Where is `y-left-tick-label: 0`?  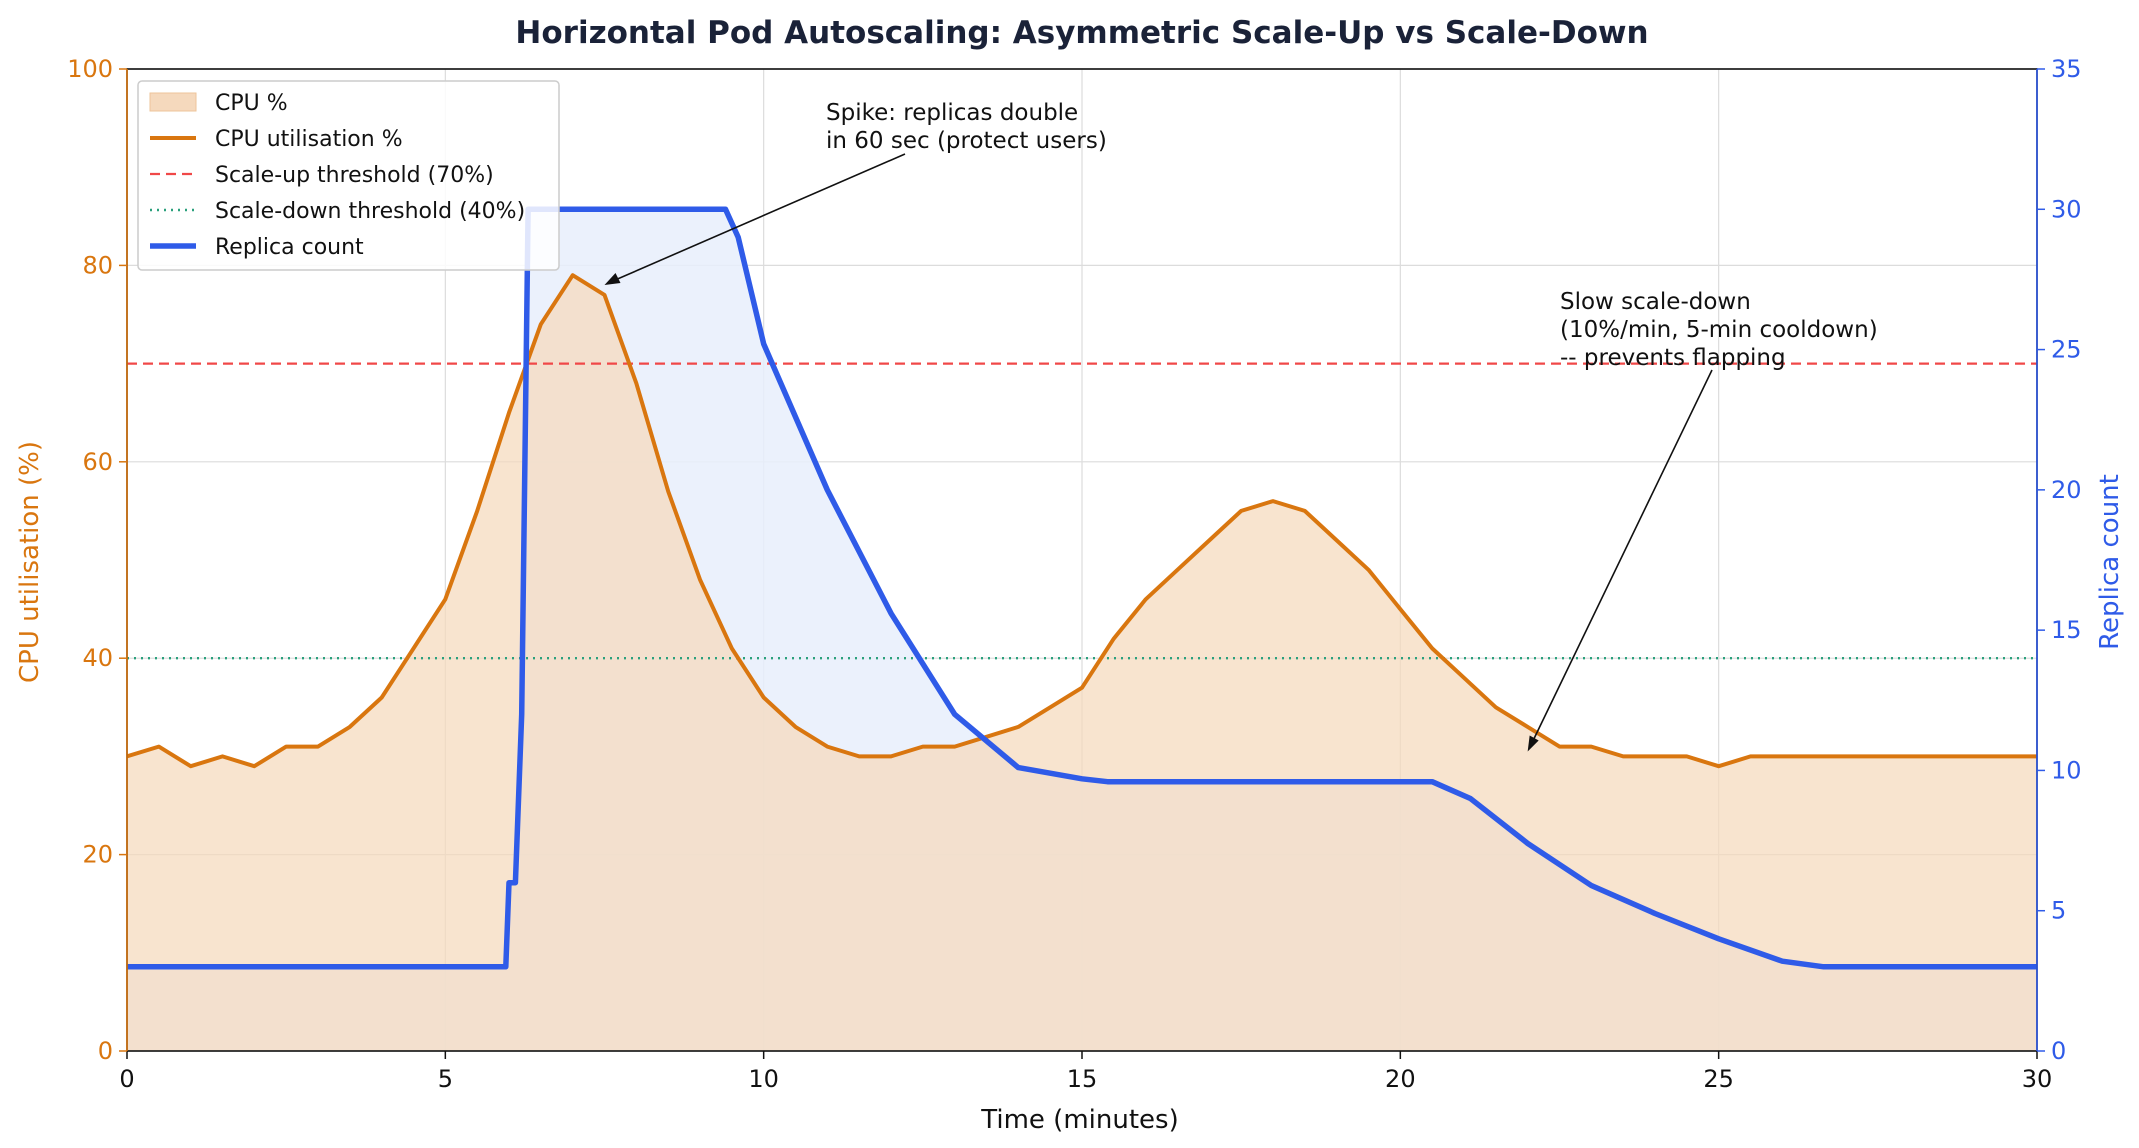 y-left-tick-label: 0 is located at coordinates (105, 1051).